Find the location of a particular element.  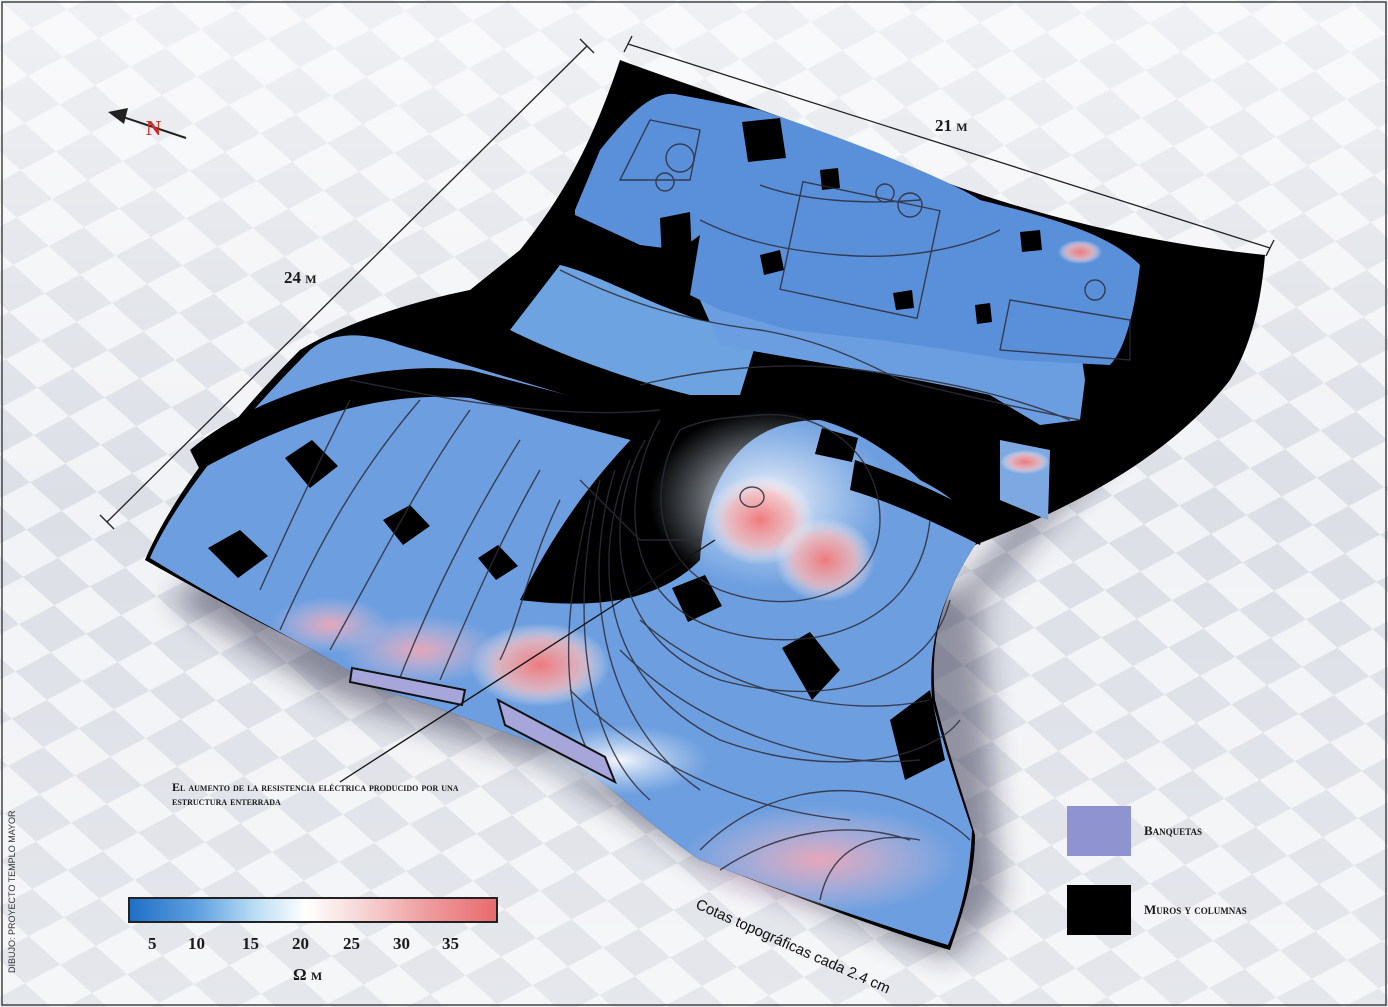

north-arrow-icon is located at coordinates (147, 123).